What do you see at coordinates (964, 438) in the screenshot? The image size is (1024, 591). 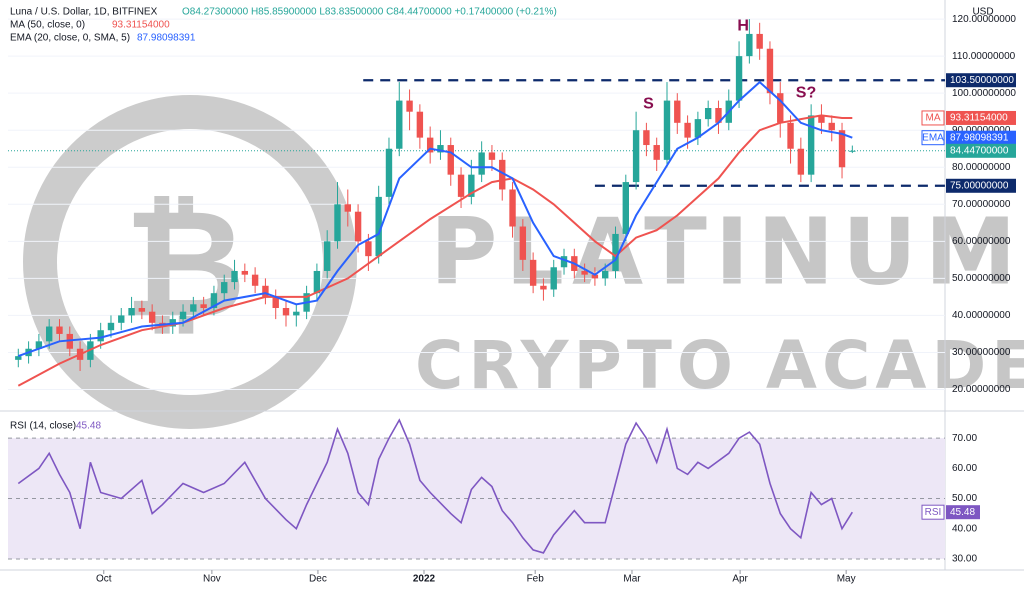 I see `rsi-tick-label: 70.00` at bounding box center [964, 438].